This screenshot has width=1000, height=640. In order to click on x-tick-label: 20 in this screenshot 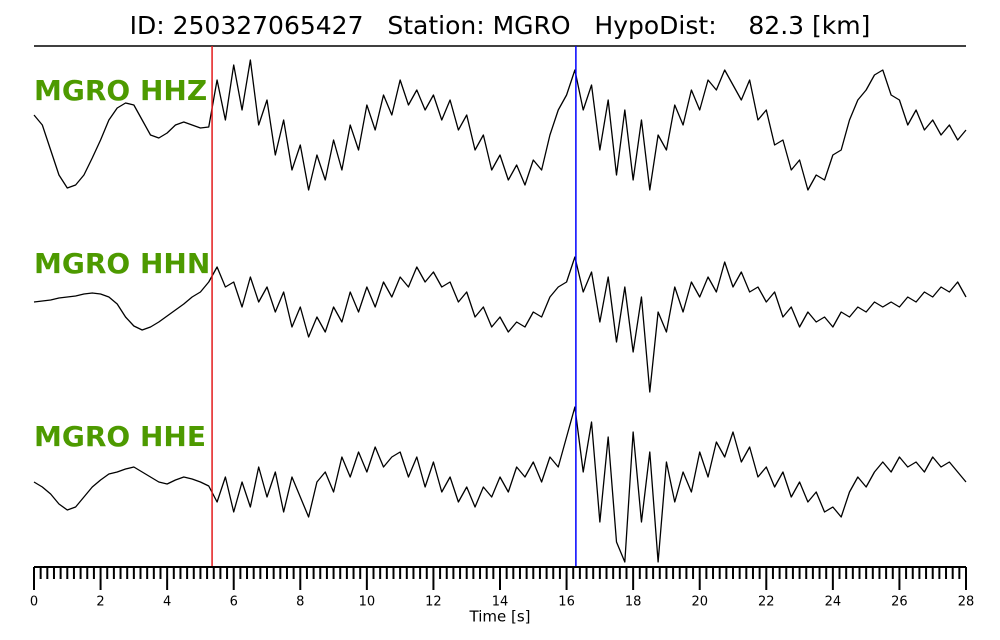, I will do `click(699, 602)`.